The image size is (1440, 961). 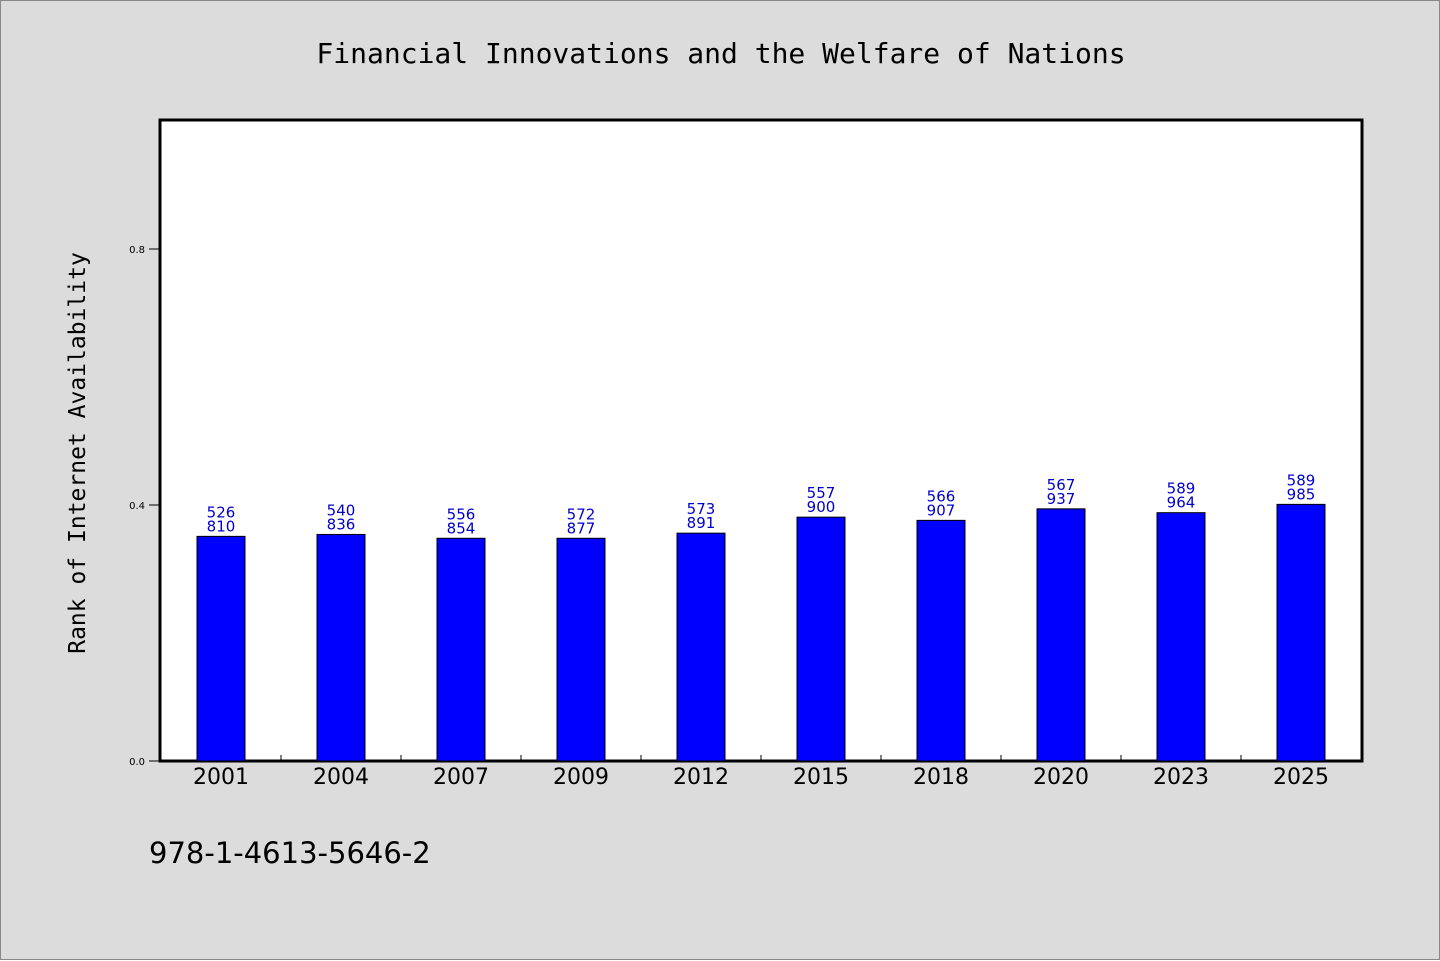 I want to click on x-tick-label: 2001, so click(x=221, y=777).